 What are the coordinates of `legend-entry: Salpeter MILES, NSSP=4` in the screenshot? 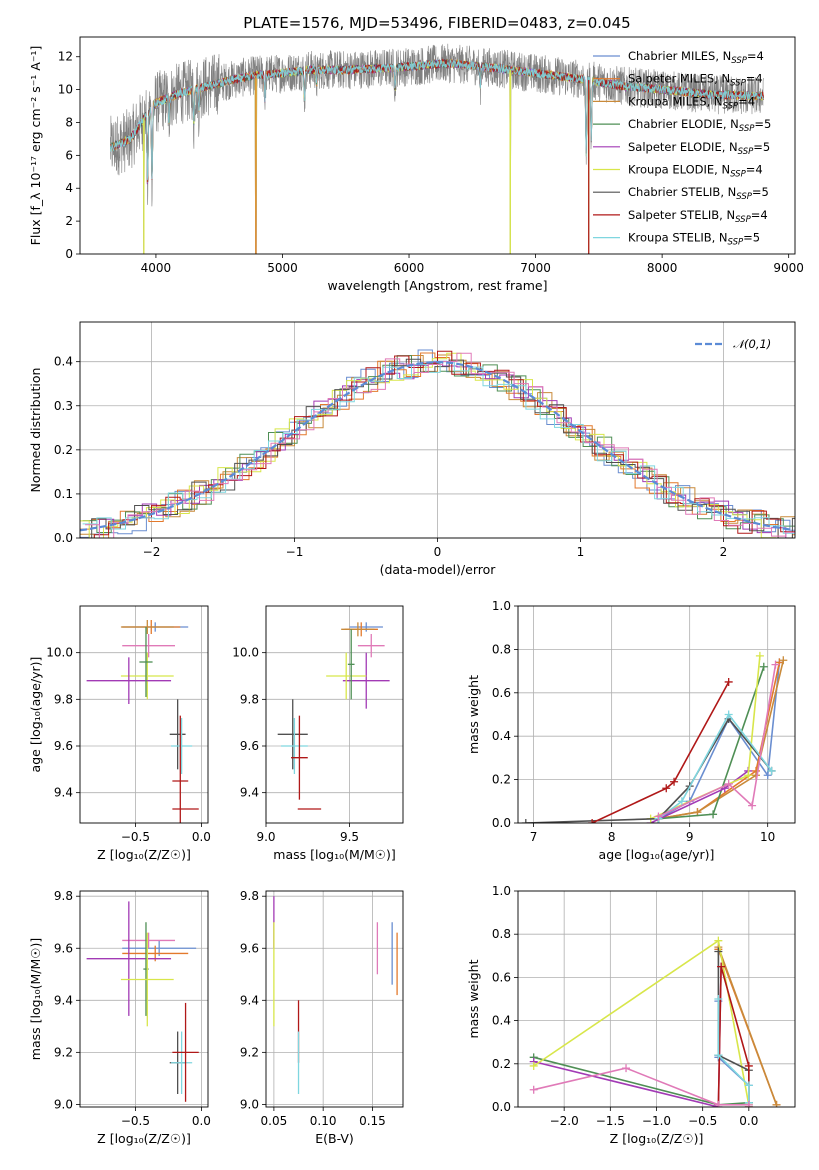 It's located at (695, 80).